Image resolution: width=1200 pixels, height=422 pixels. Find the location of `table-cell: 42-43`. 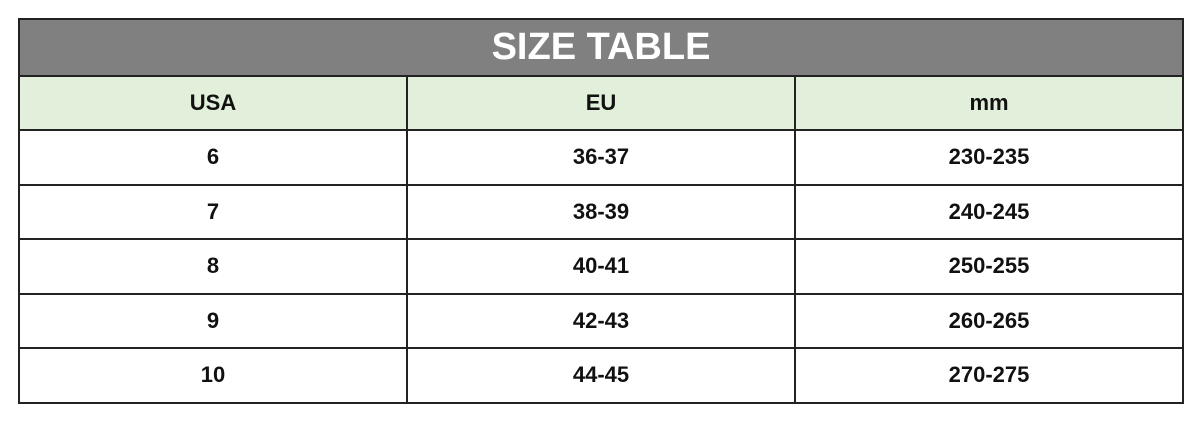

table-cell: 42-43 is located at coordinates (601, 320).